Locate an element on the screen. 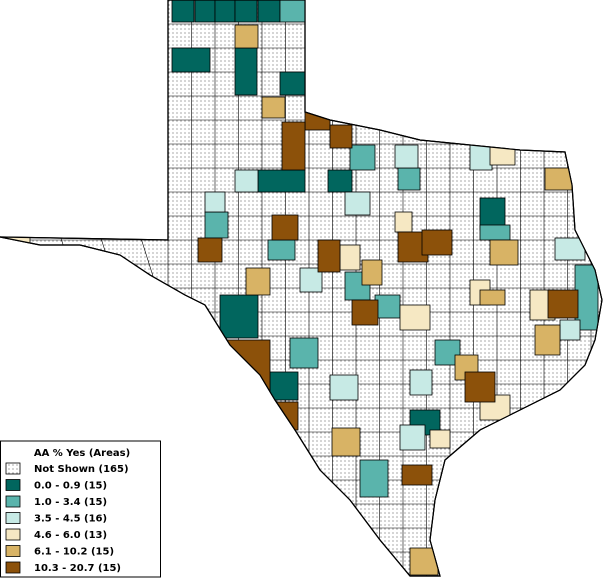 This screenshot has height=578, width=604. legend-label: 1.0 - 3.4 (15) is located at coordinates (70, 502).